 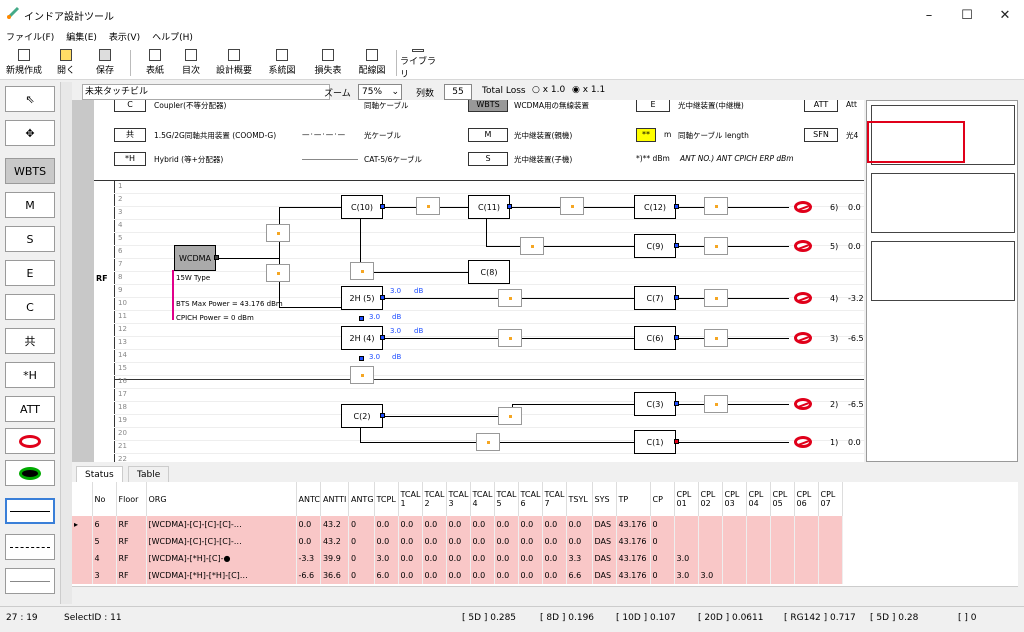 I want to click on palette-hybrid: *H, so click(x=30, y=375).